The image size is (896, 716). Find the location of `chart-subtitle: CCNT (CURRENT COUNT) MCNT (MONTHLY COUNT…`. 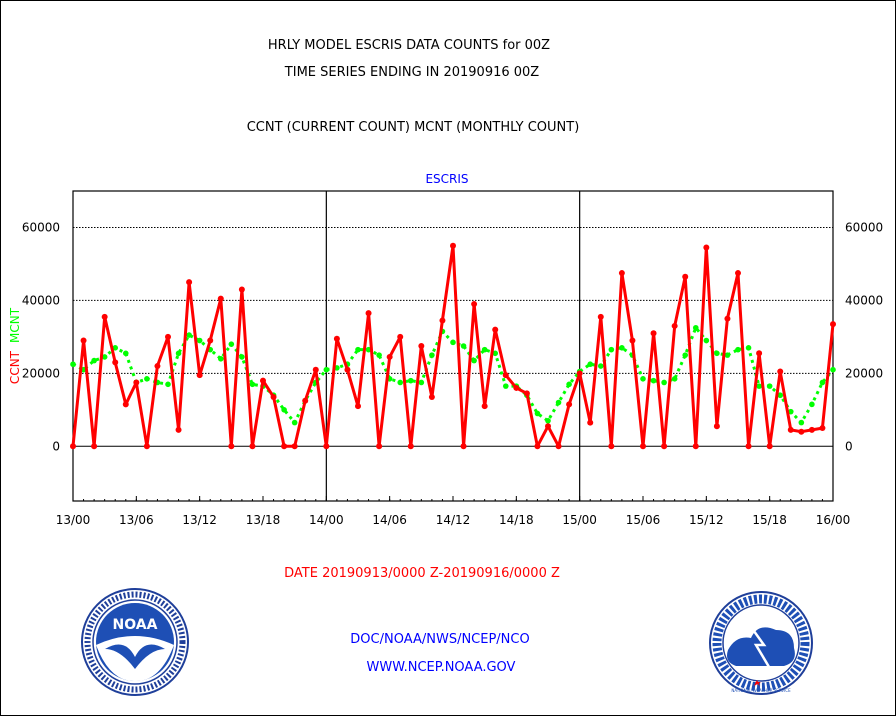

chart-subtitle: CCNT (CURRENT COUNT) MCNT (MONTHLY COUNT… is located at coordinates (413, 127).